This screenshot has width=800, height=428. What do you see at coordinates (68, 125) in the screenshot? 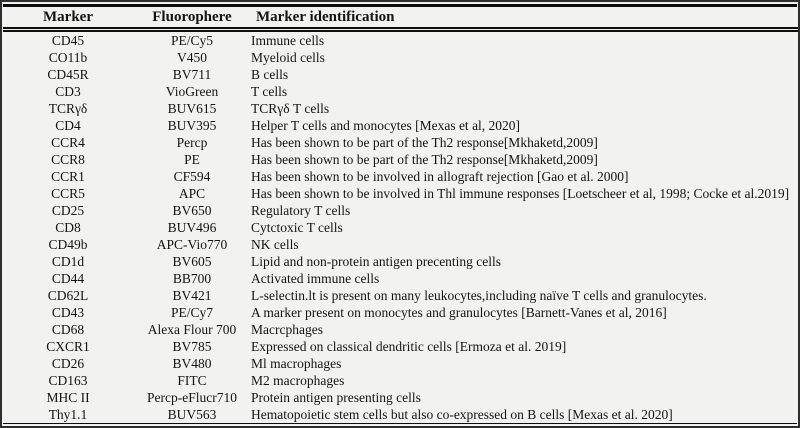
I see `marker-cell: CD4` at bounding box center [68, 125].